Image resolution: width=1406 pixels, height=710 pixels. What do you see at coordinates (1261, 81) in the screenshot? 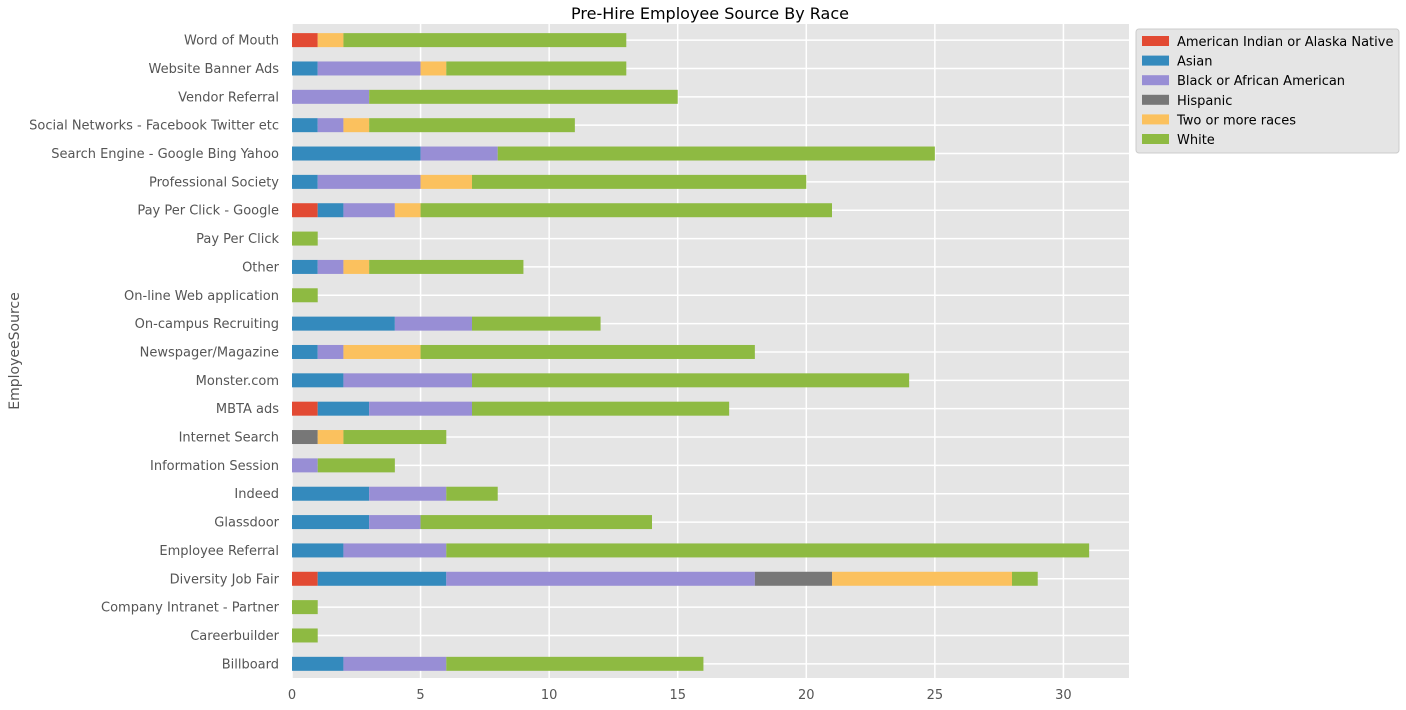
I see `legend-label: Black or African American` at bounding box center [1261, 81].